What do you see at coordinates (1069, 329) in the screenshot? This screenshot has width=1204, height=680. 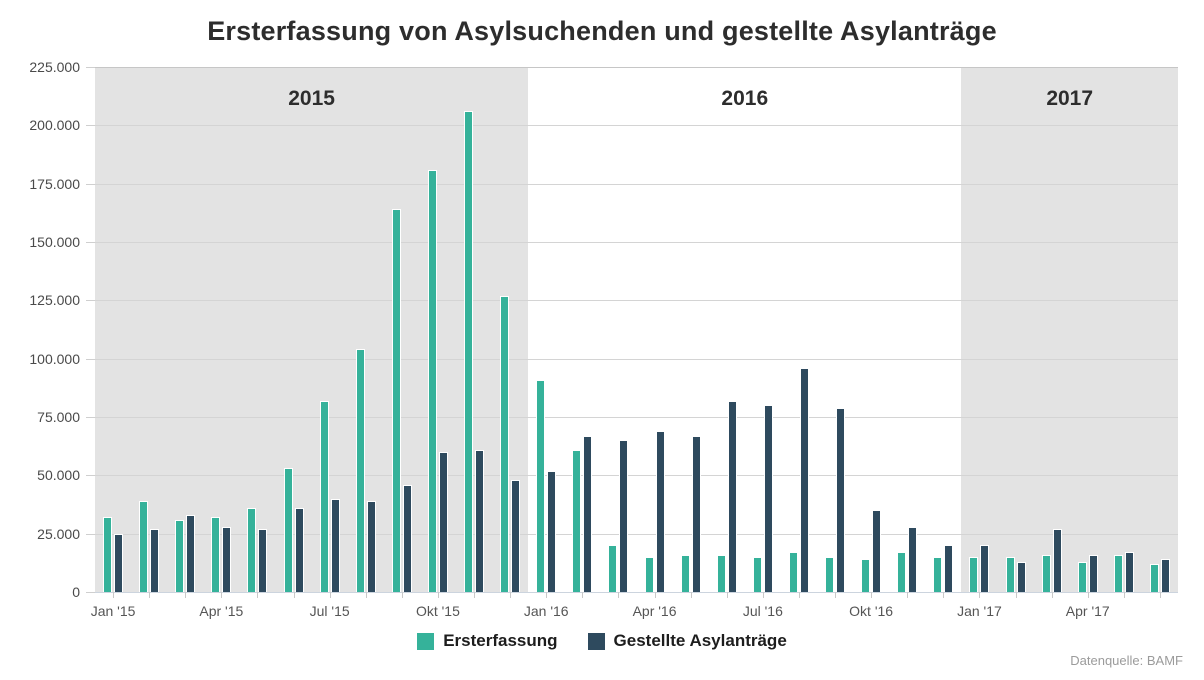 I see `year-band-2017` at bounding box center [1069, 329].